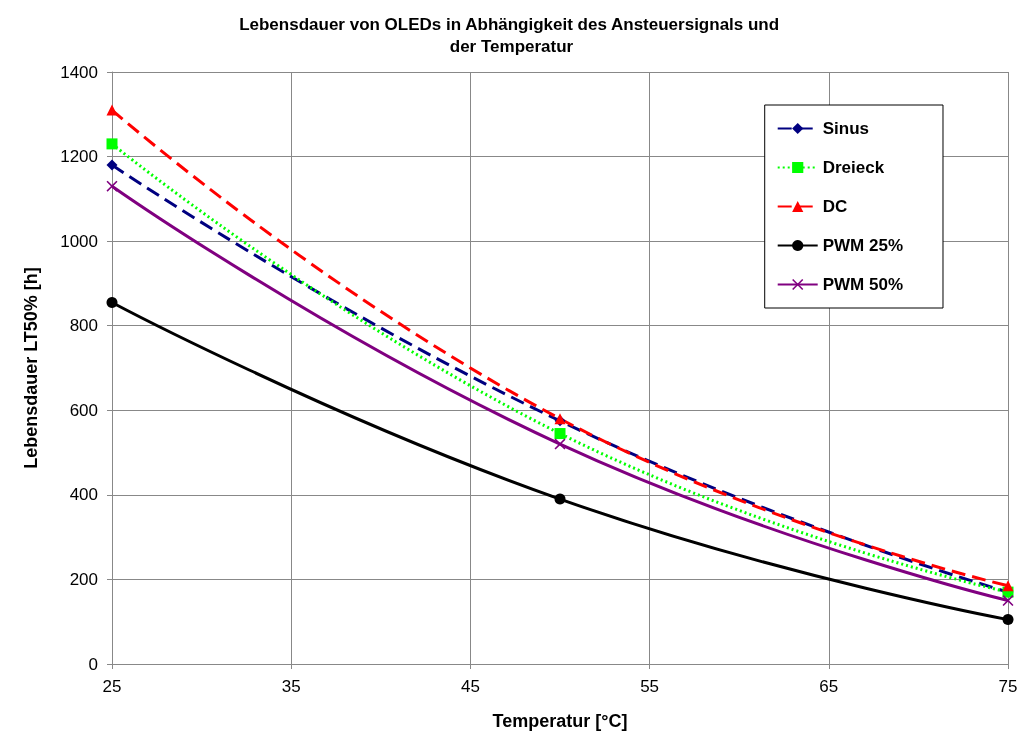  Describe the element at coordinates (112, 686) in the screenshot. I see `x-tick-label: 25` at that location.